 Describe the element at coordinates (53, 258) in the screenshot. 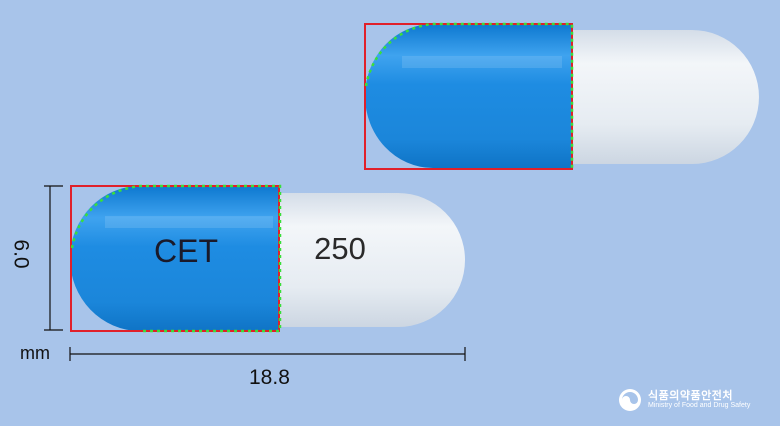

I see `height-dimension-line` at that location.